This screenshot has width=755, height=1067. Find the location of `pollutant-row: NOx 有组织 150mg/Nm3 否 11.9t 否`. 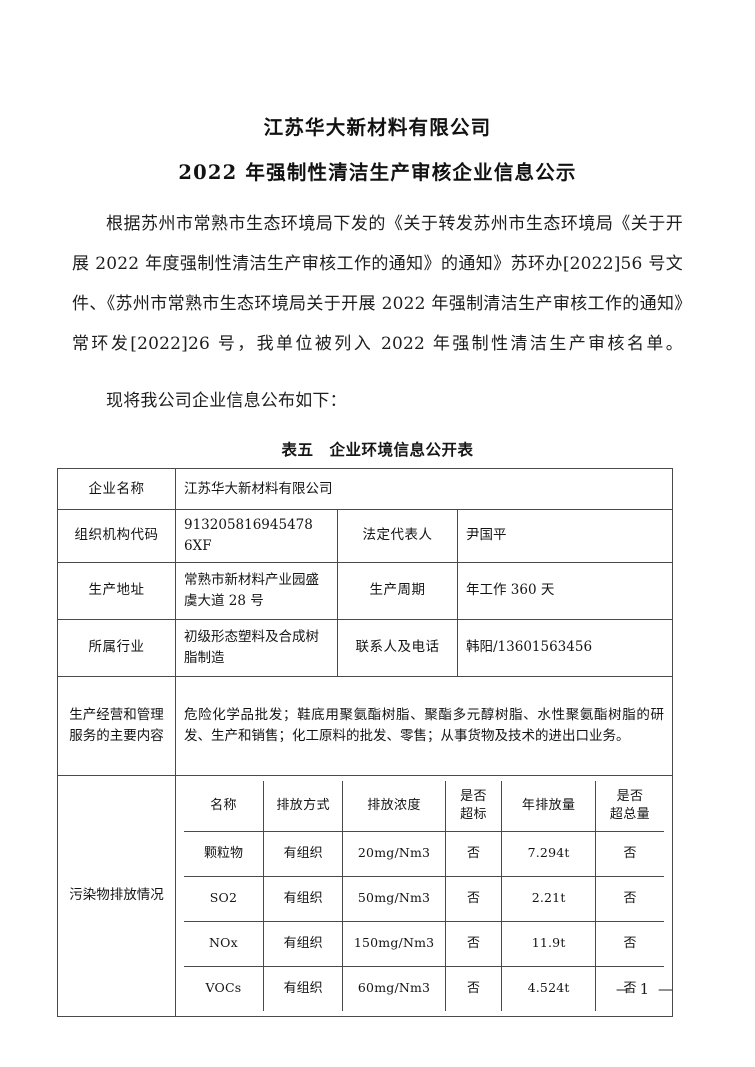

pollutant-row: NOx 有组织 150mg/Nm3 否 11.9t 否 is located at coordinates (424, 943).